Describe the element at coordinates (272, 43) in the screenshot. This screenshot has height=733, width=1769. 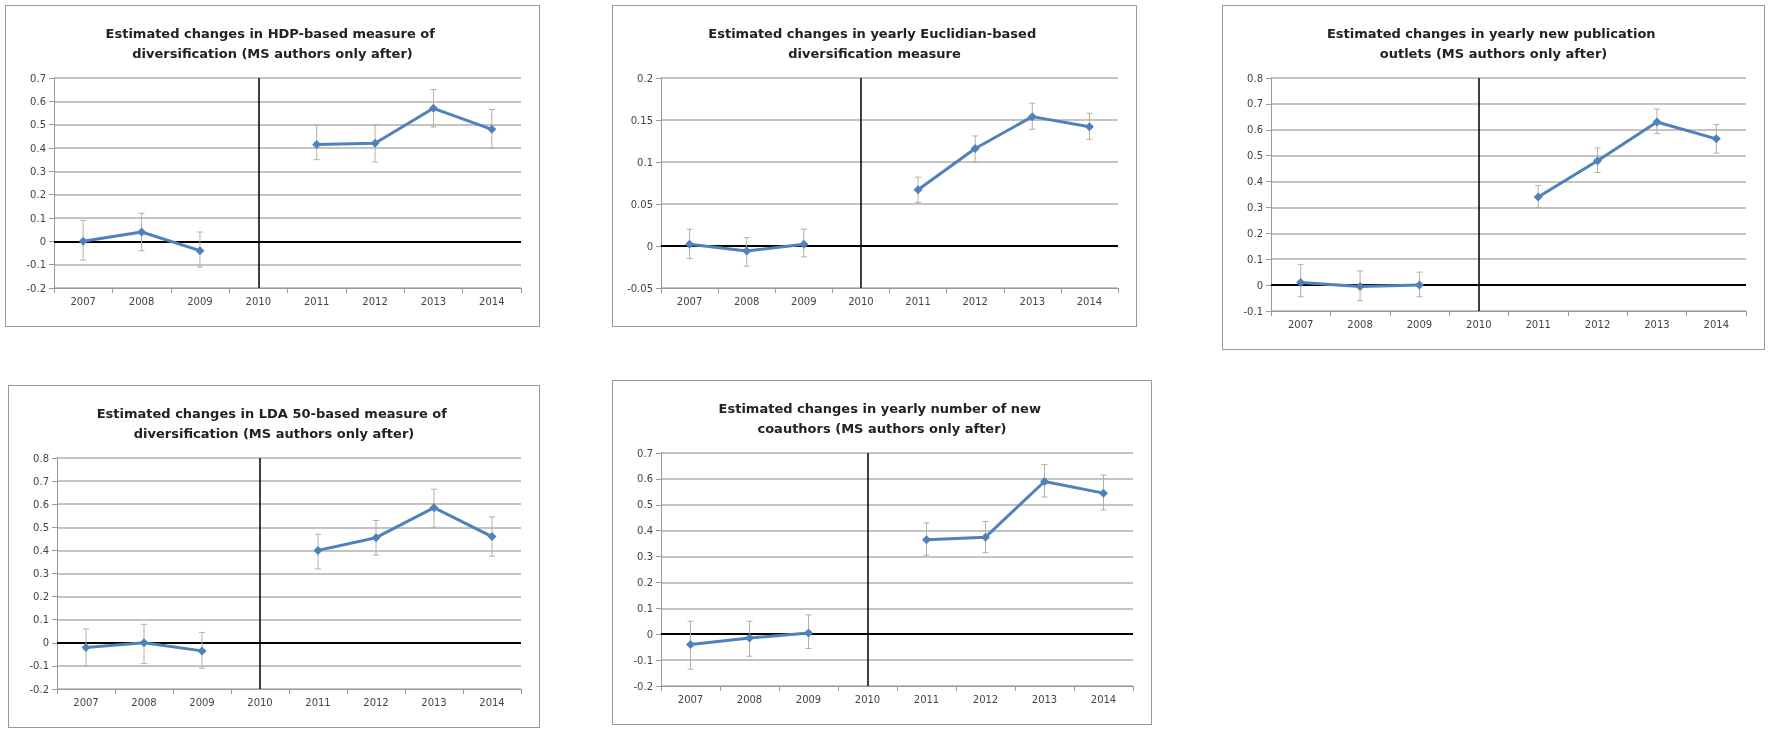
I see `chart-title: Estimated changes in HDP-based measure of diversification (MS authors only after)` at that location.